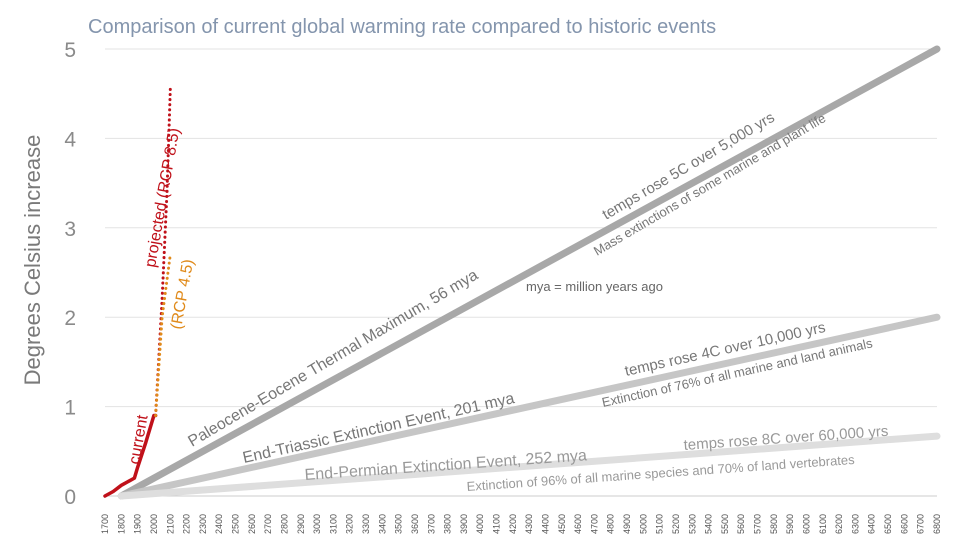  Describe the element at coordinates (937, 524) in the screenshot. I see `x-tick-6800: 6800` at that location.